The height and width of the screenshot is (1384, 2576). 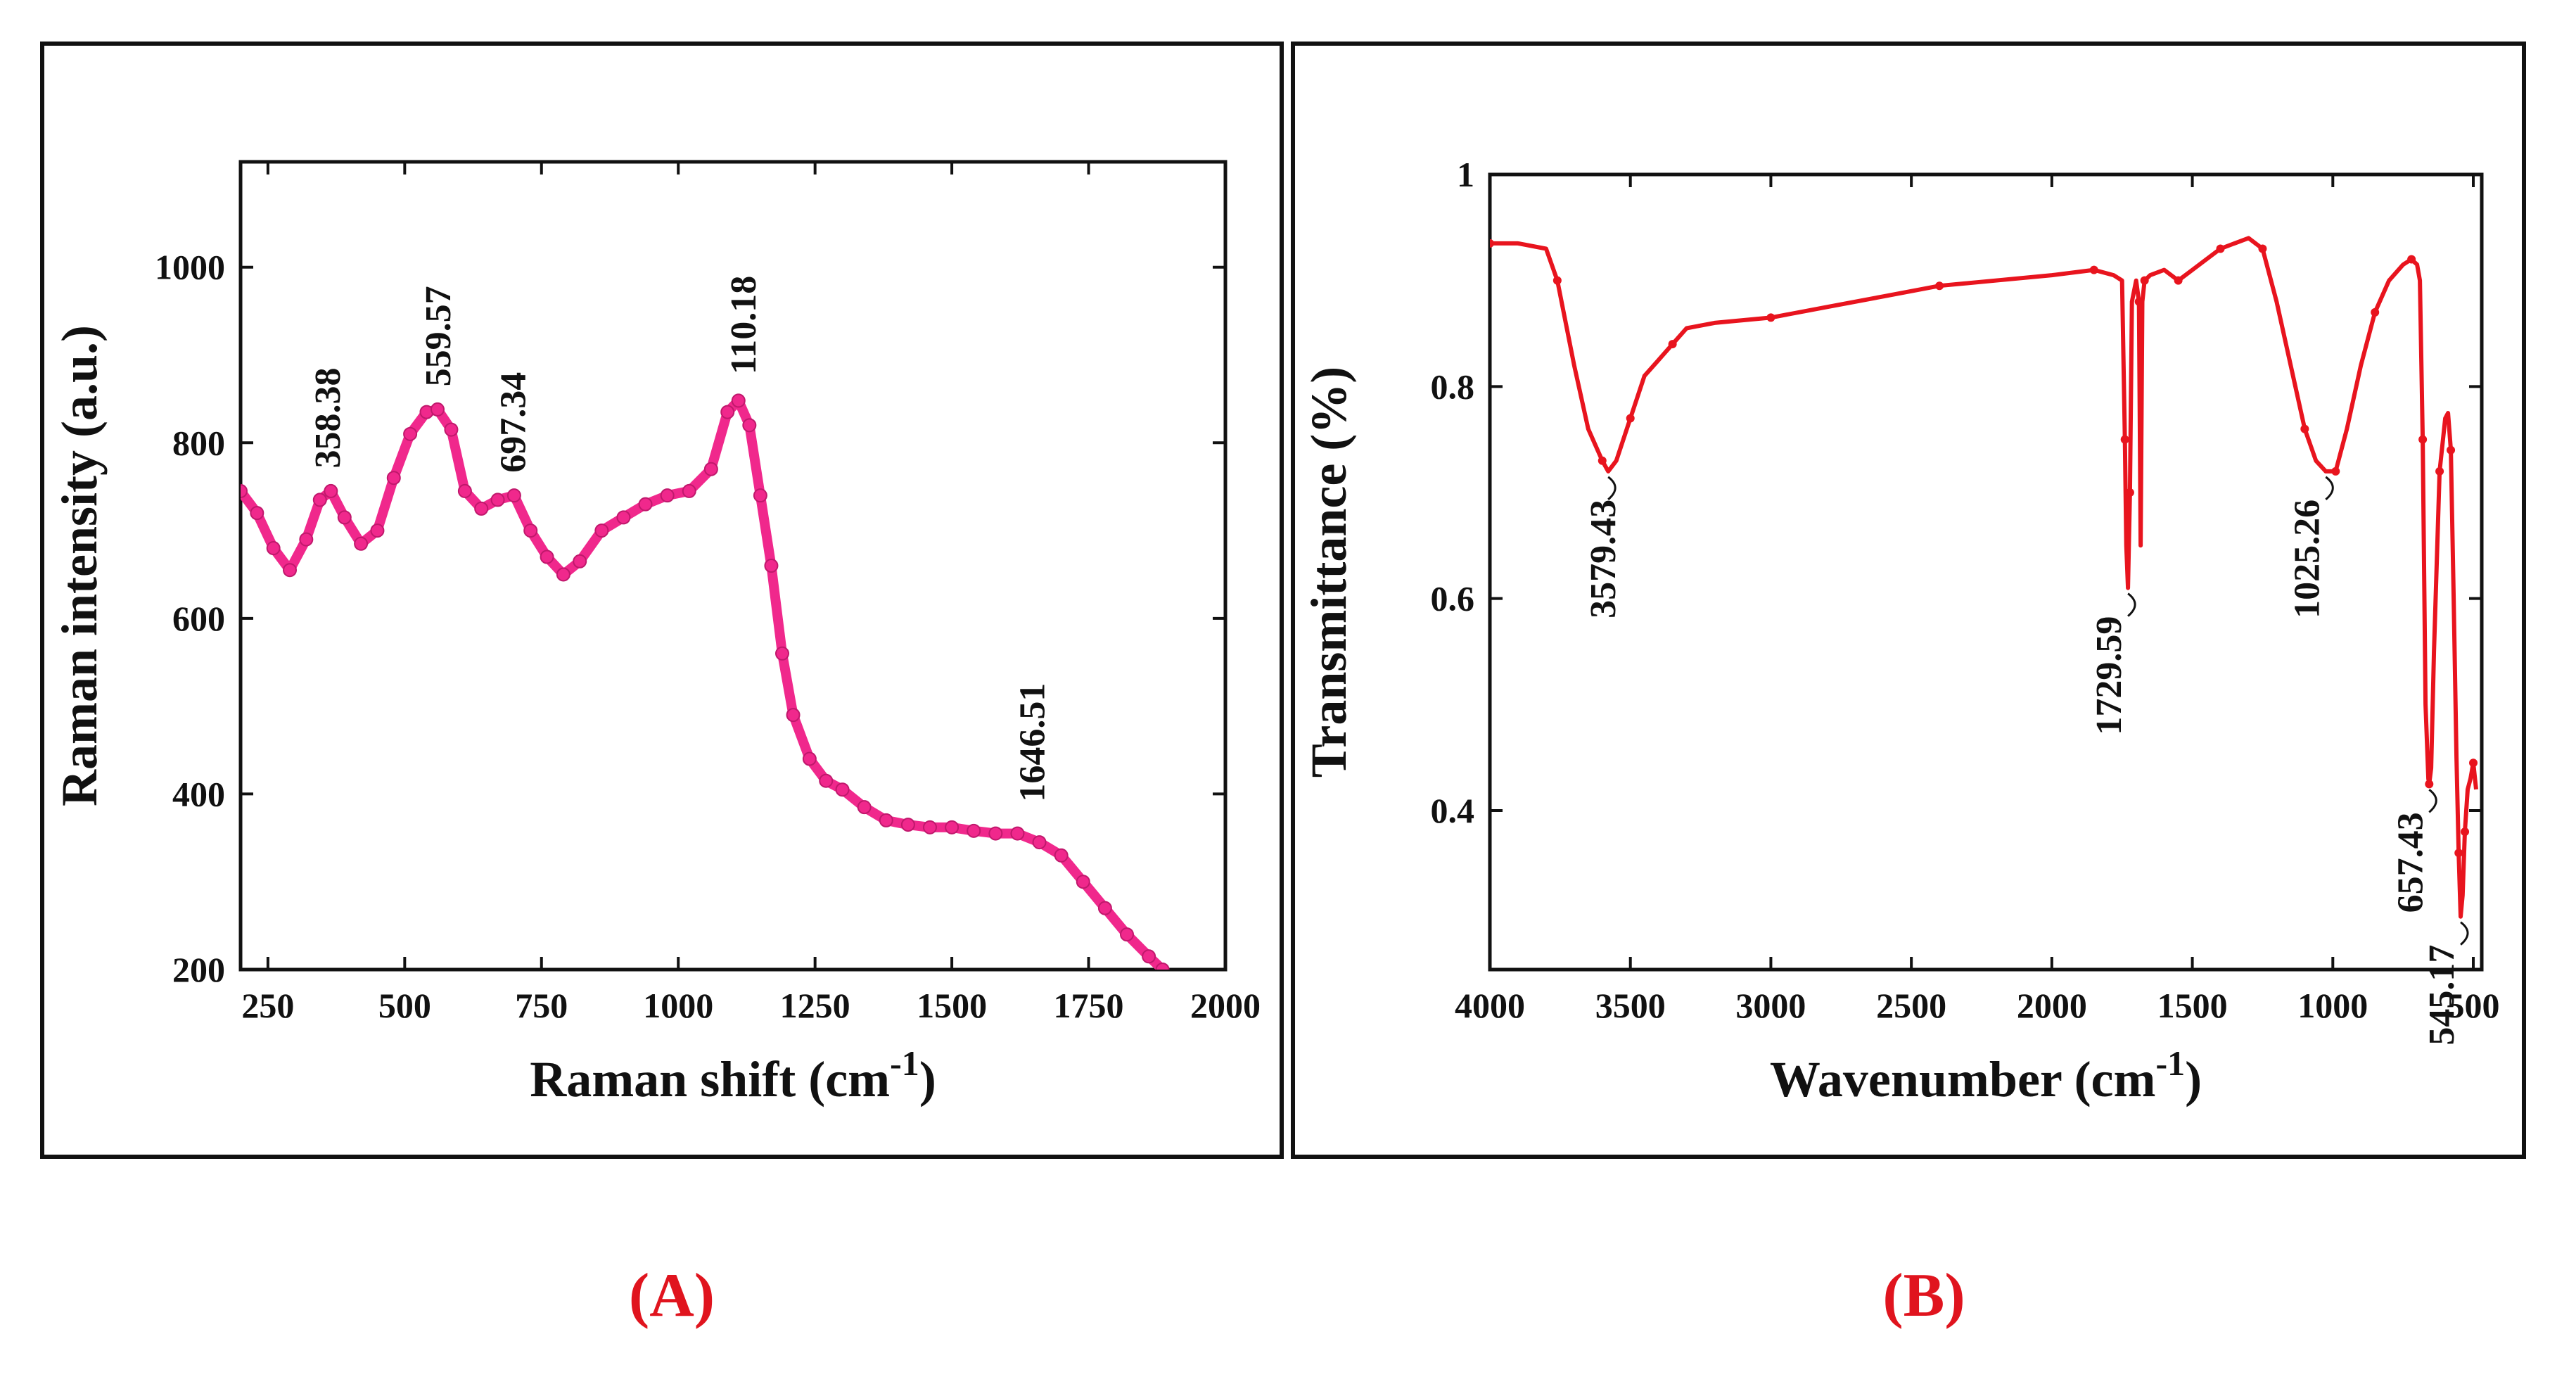 I want to click on y-axis-title: Raman intensity (a.u.), so click(x=79, y=565).